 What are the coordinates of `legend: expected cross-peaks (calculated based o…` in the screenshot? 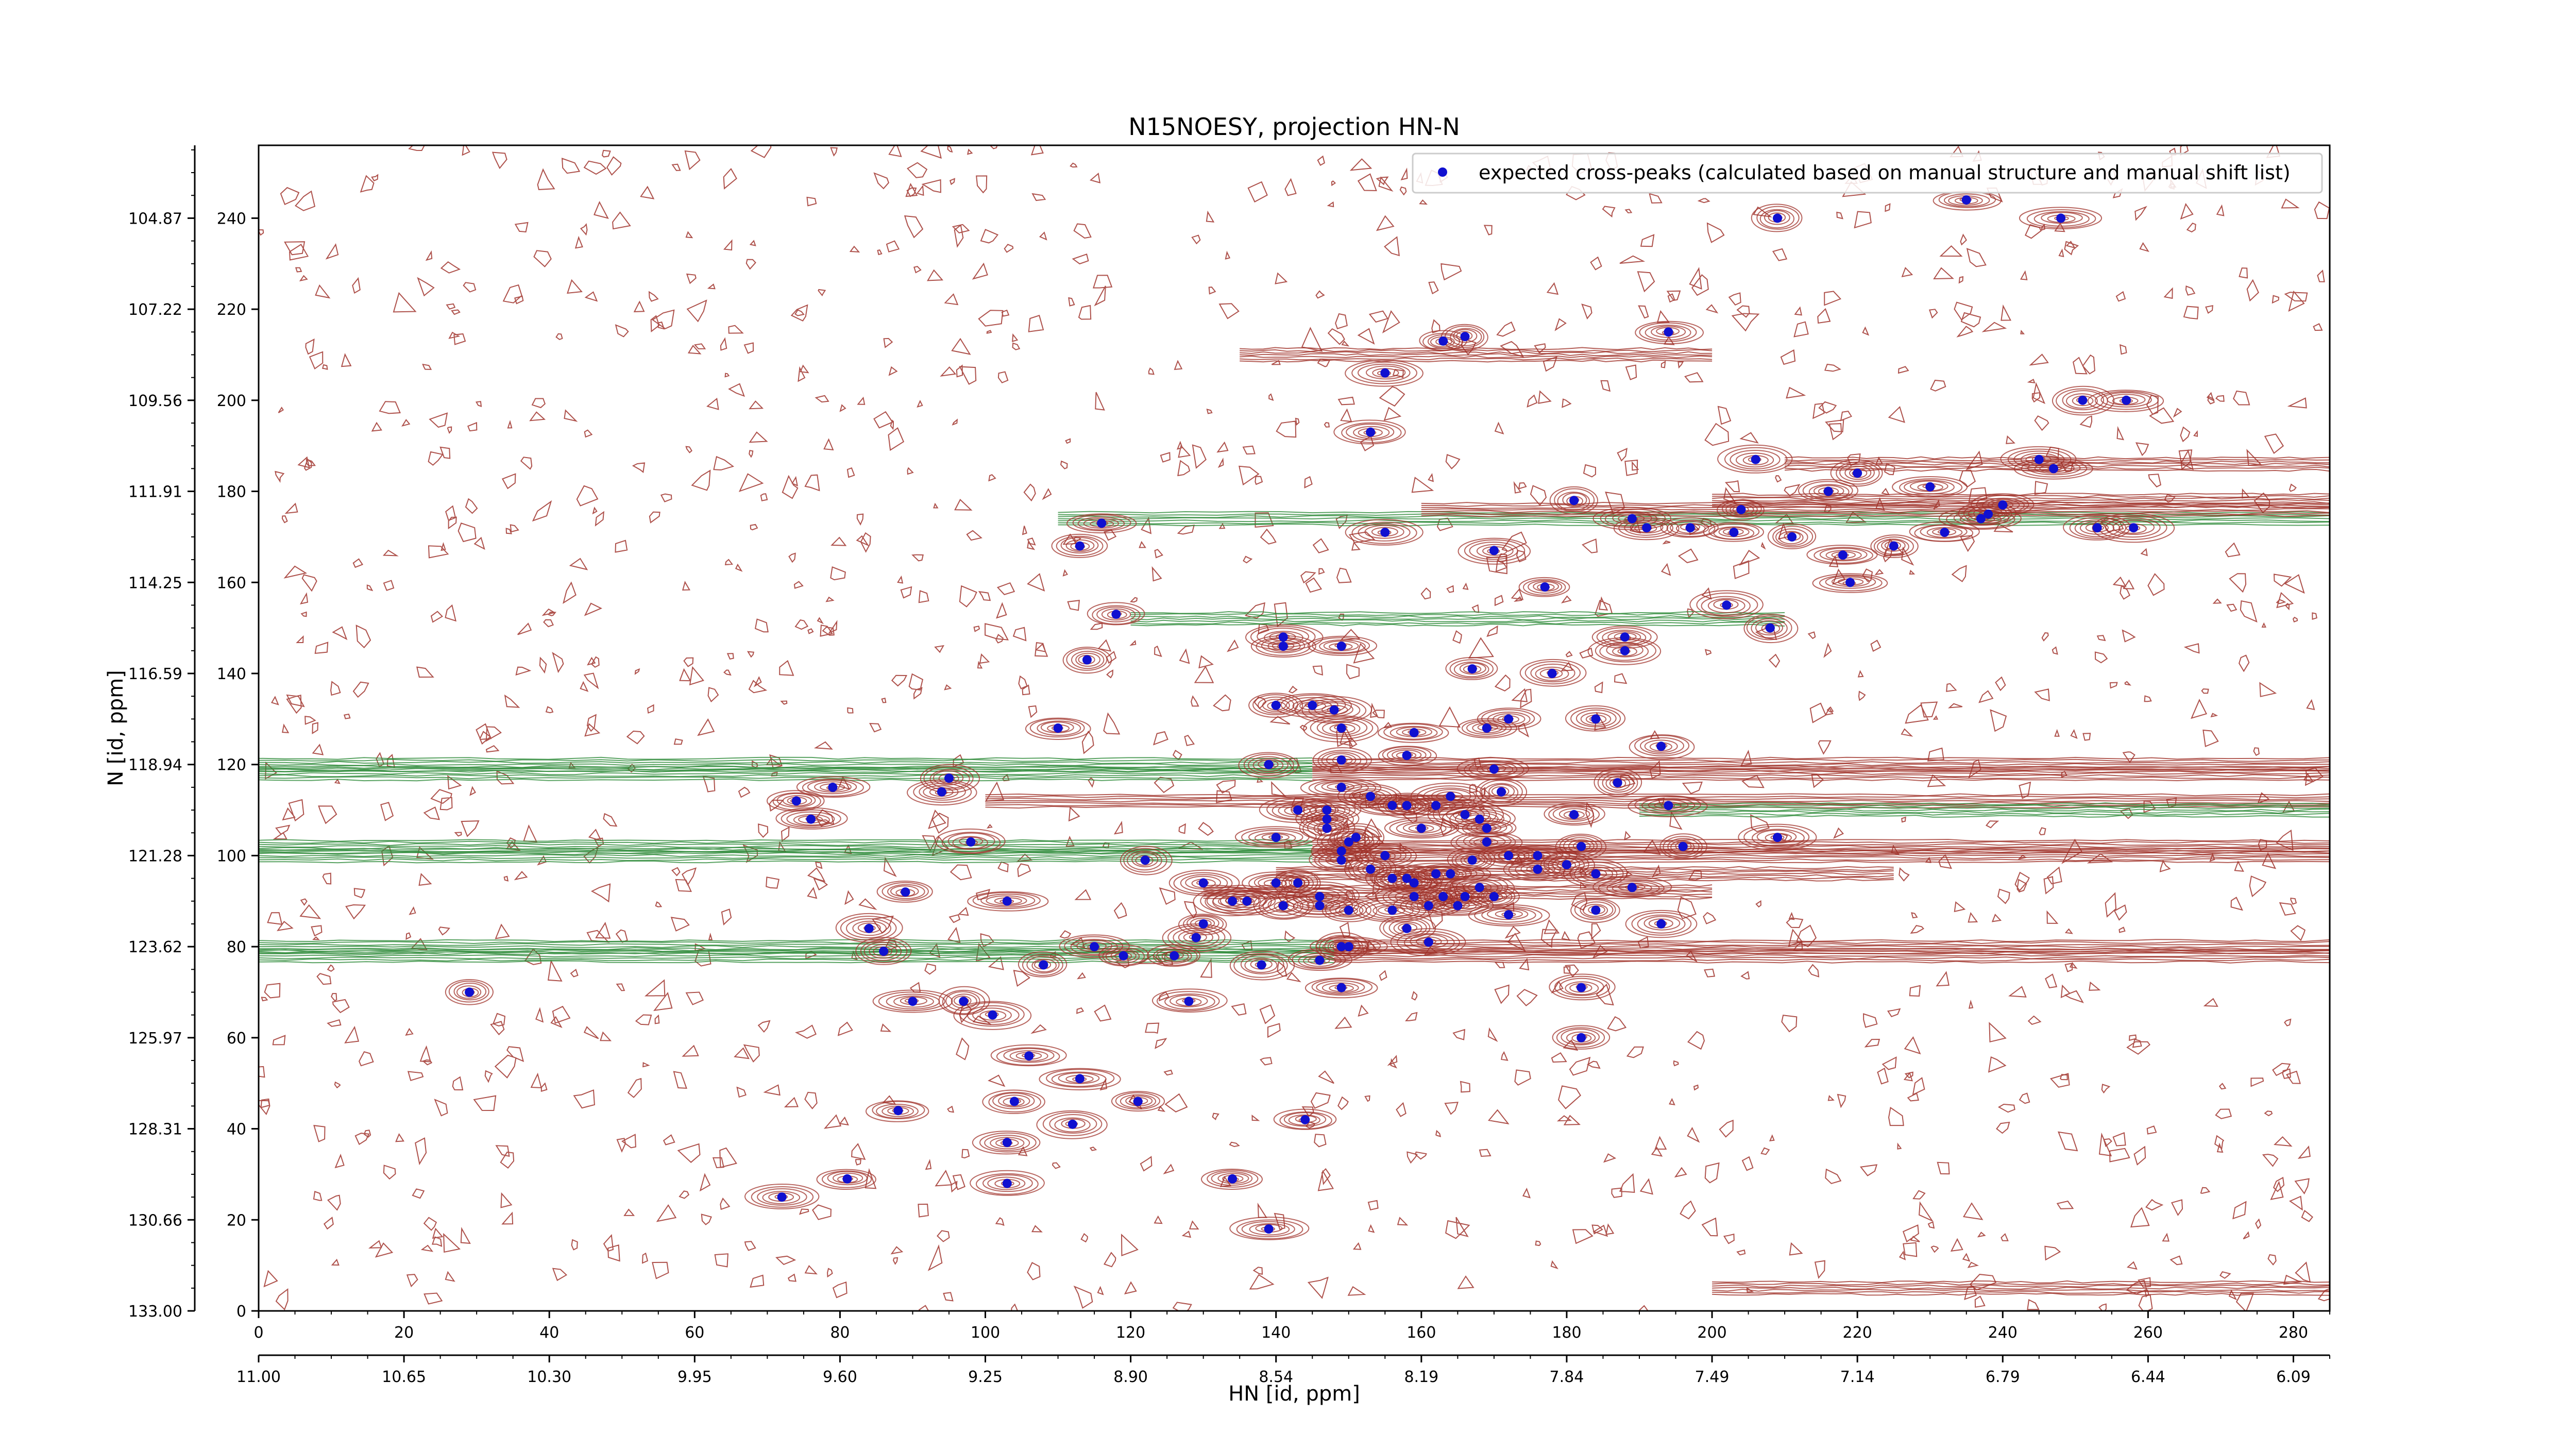 It's located at (1868, 173).